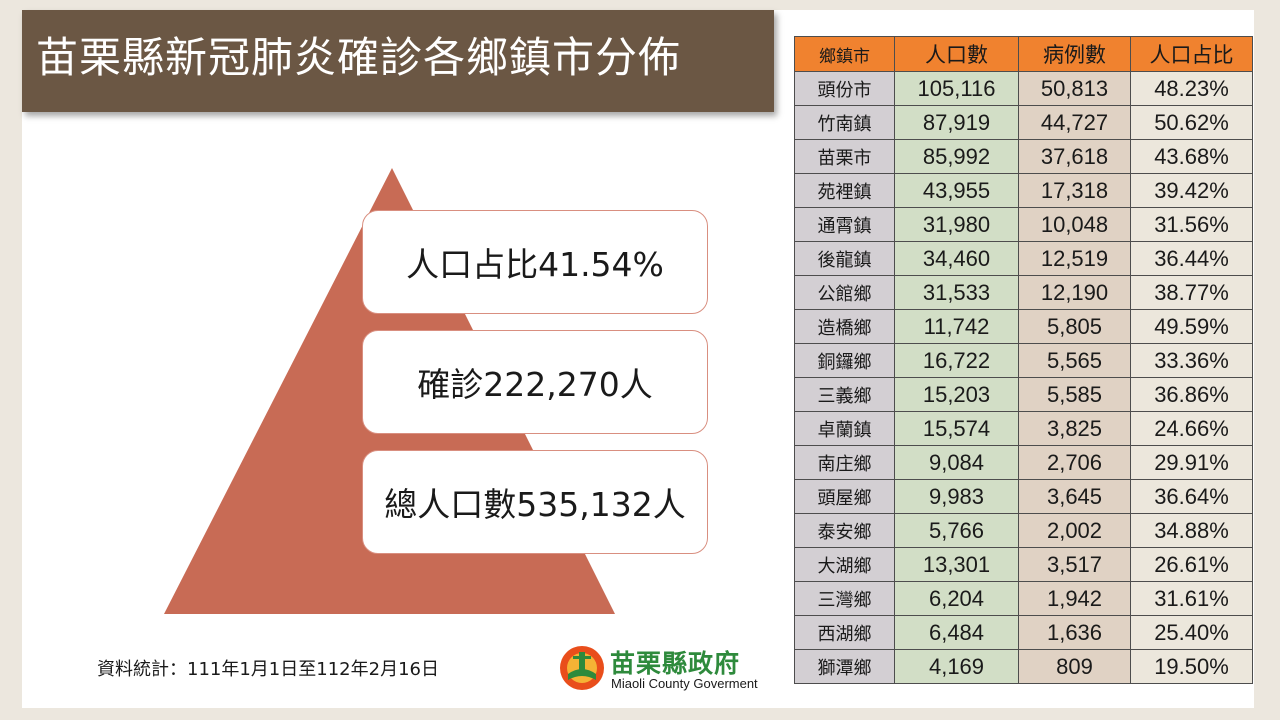 This screenshot has width=1280, height=720. What do you see at coordinates (1074, 394) in the screenshot?
I see `cell-cases: 5,585` at bounding box center [1074, 394].